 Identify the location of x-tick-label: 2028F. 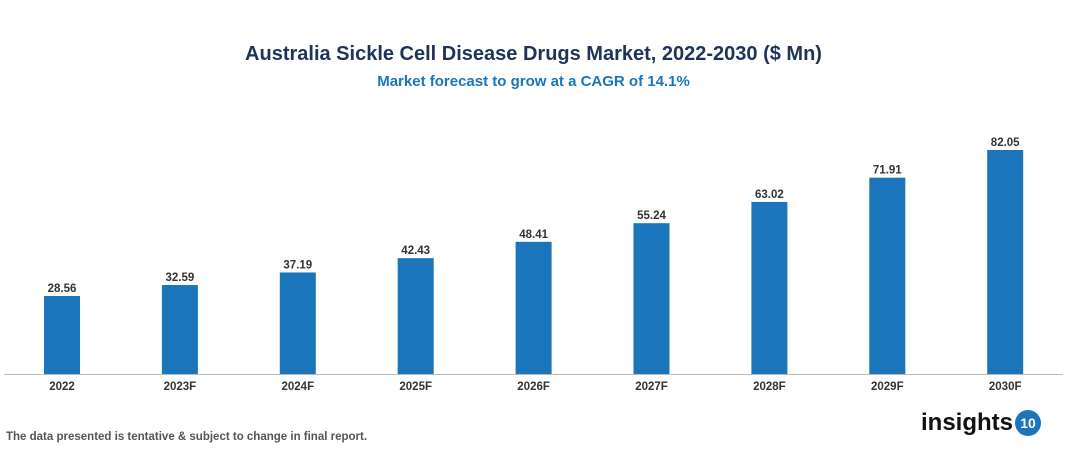
(769, 387).